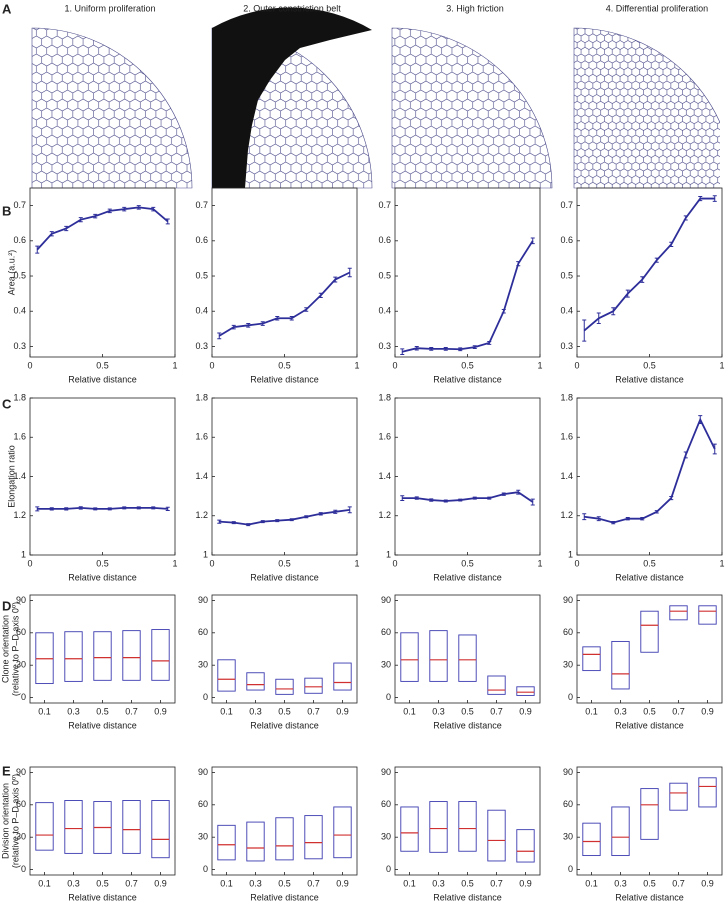  Describe the element at coordinates (23, 554) in the screenshot. I see `y-tick-label: 1` at that location.